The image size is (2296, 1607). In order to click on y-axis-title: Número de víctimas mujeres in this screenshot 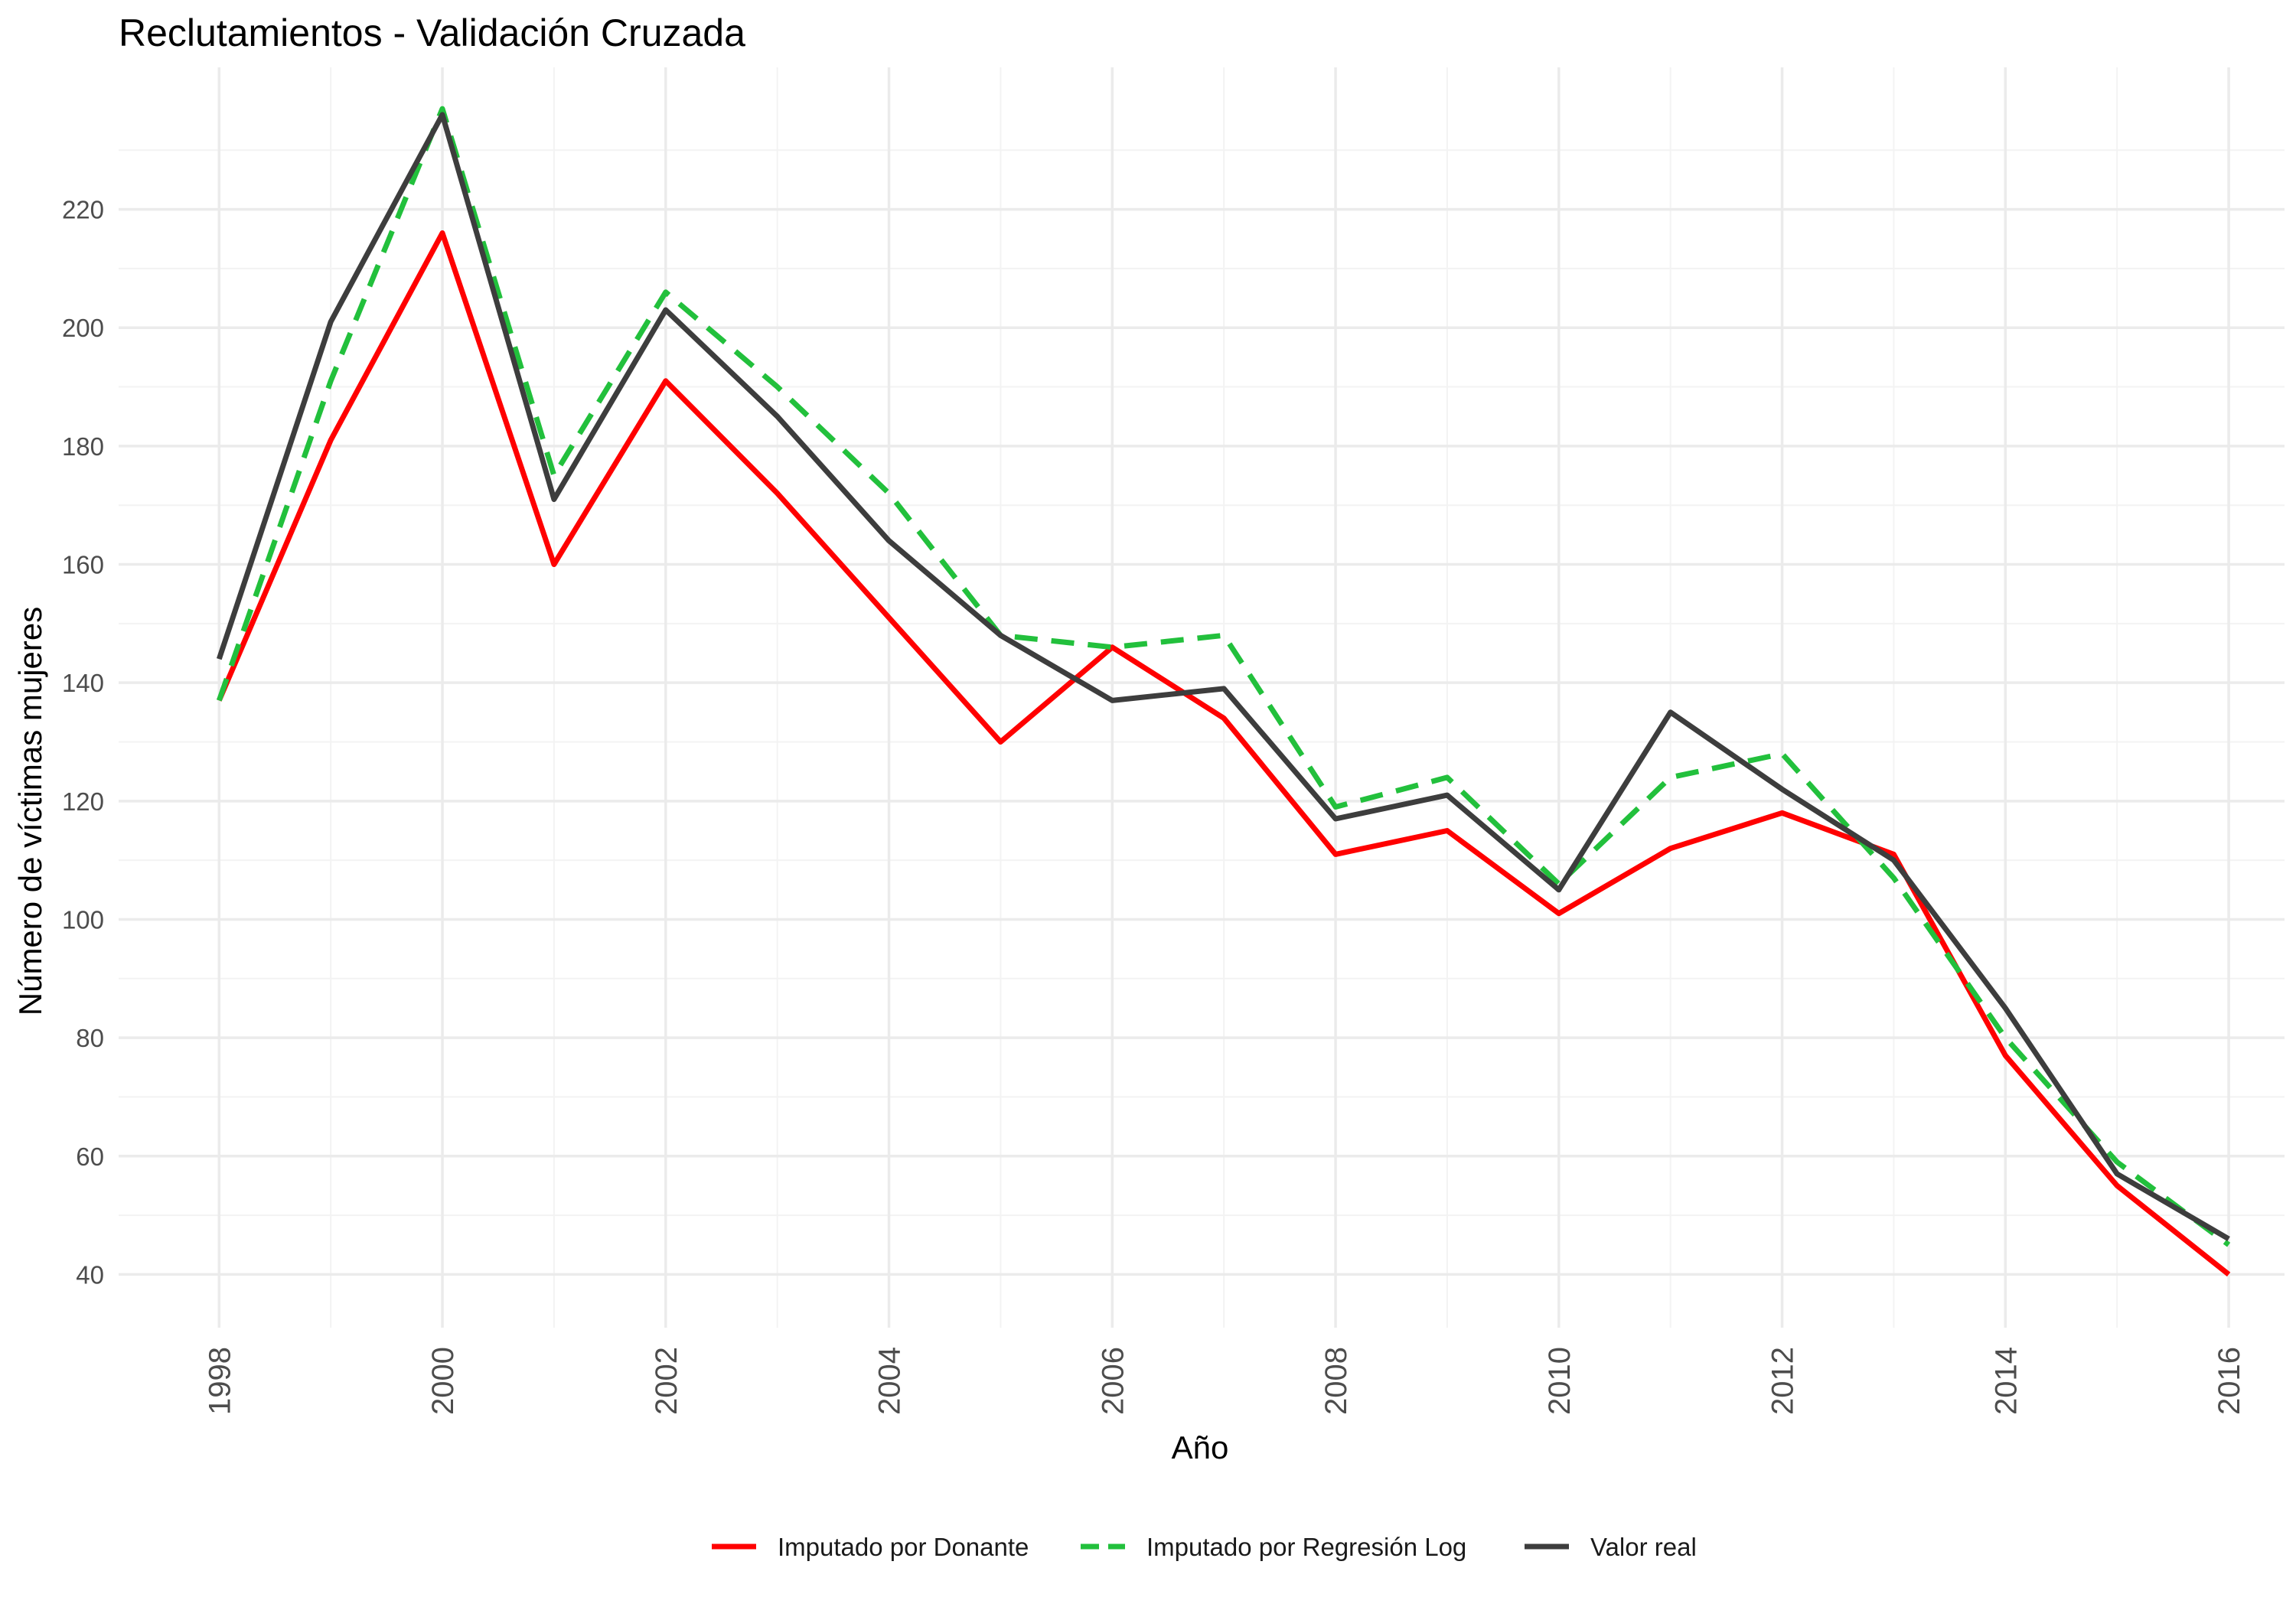, I will do `click(30, 811)`.